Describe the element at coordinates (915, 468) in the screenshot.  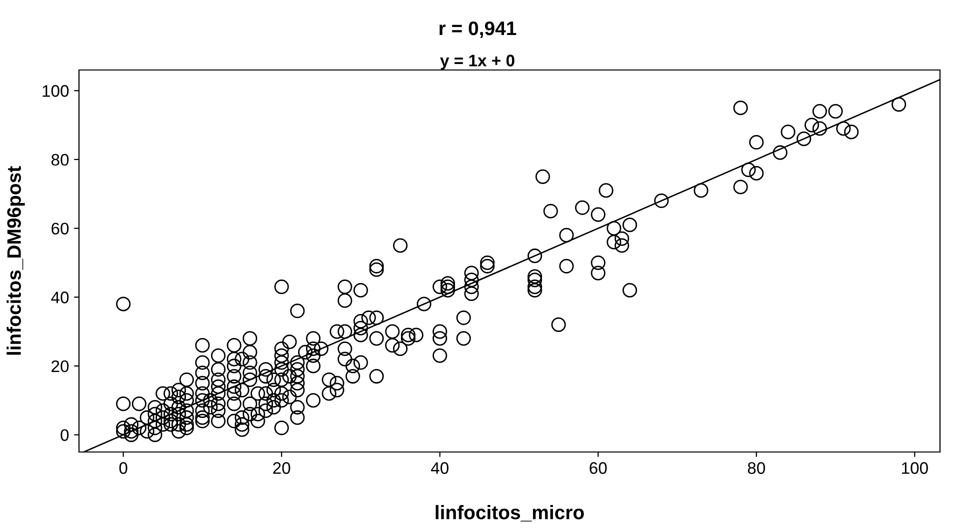
I see `x-tick-label: 100` at that location.